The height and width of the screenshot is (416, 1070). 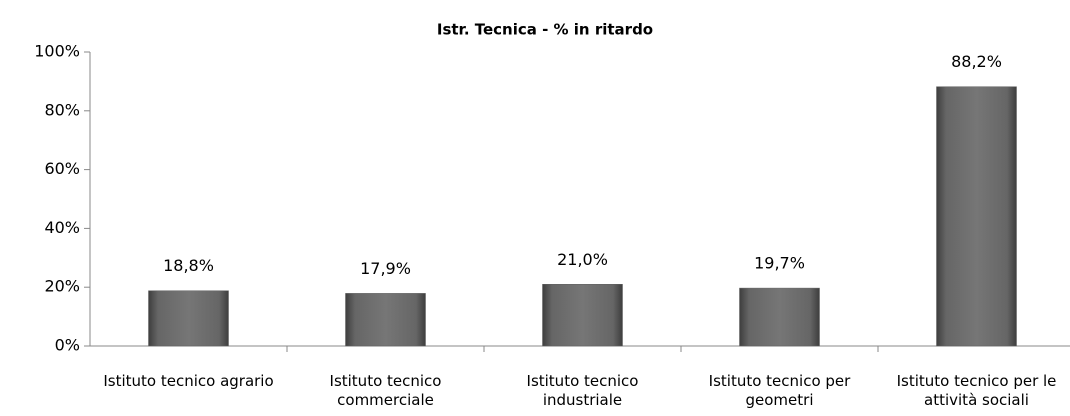 What do you see at coordinates (67, 345) in the screenshot?
I see `y-tick-label: 0%` at bounding box center [67, 345].